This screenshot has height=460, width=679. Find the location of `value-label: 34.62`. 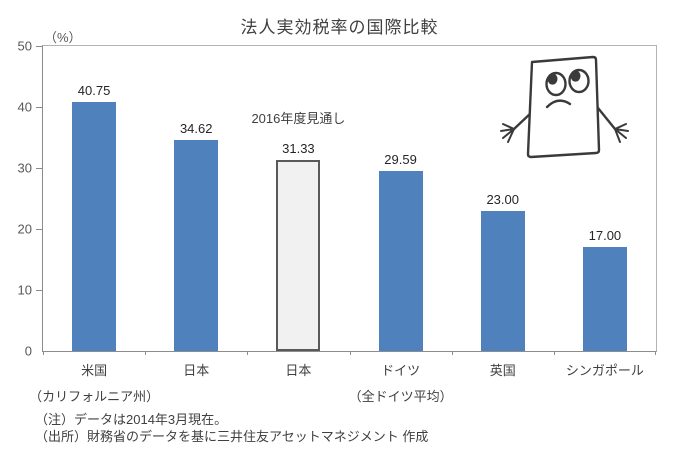

value-label: 34.62 is located at coordinates (196, 128).